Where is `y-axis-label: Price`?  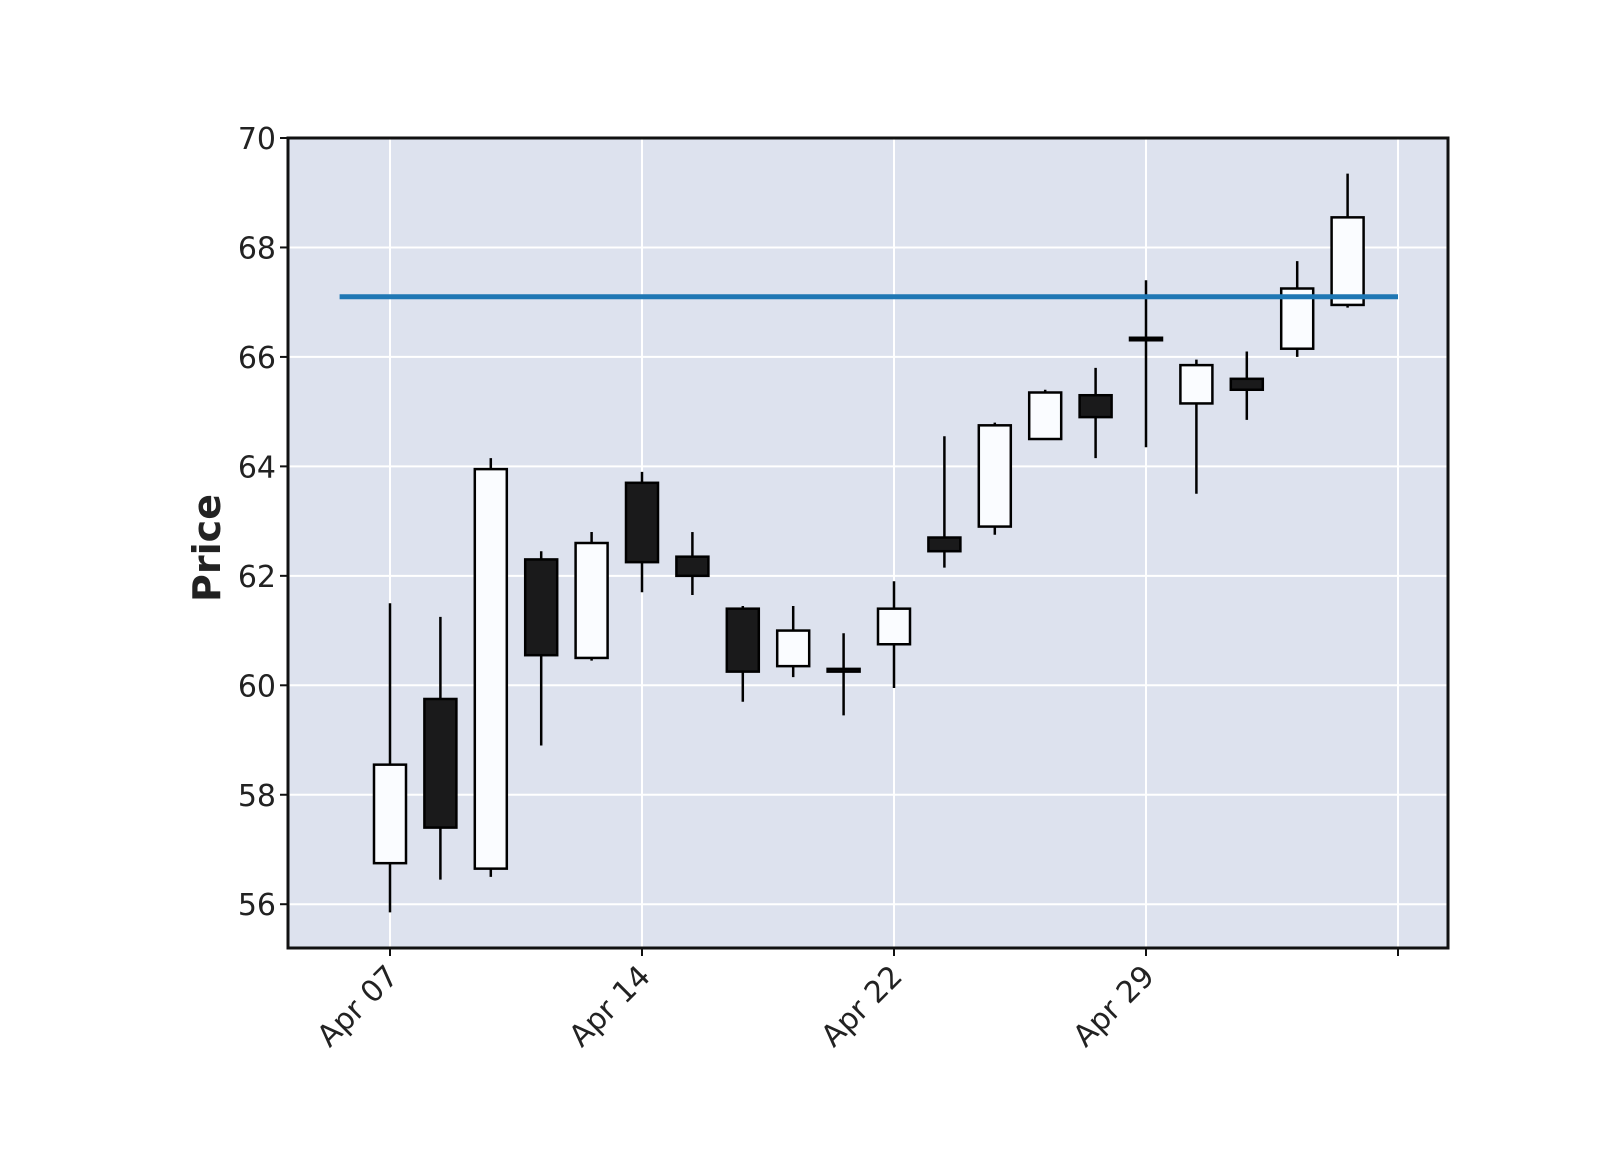
y-axis-label: Price is located at coordinates (207, 548).